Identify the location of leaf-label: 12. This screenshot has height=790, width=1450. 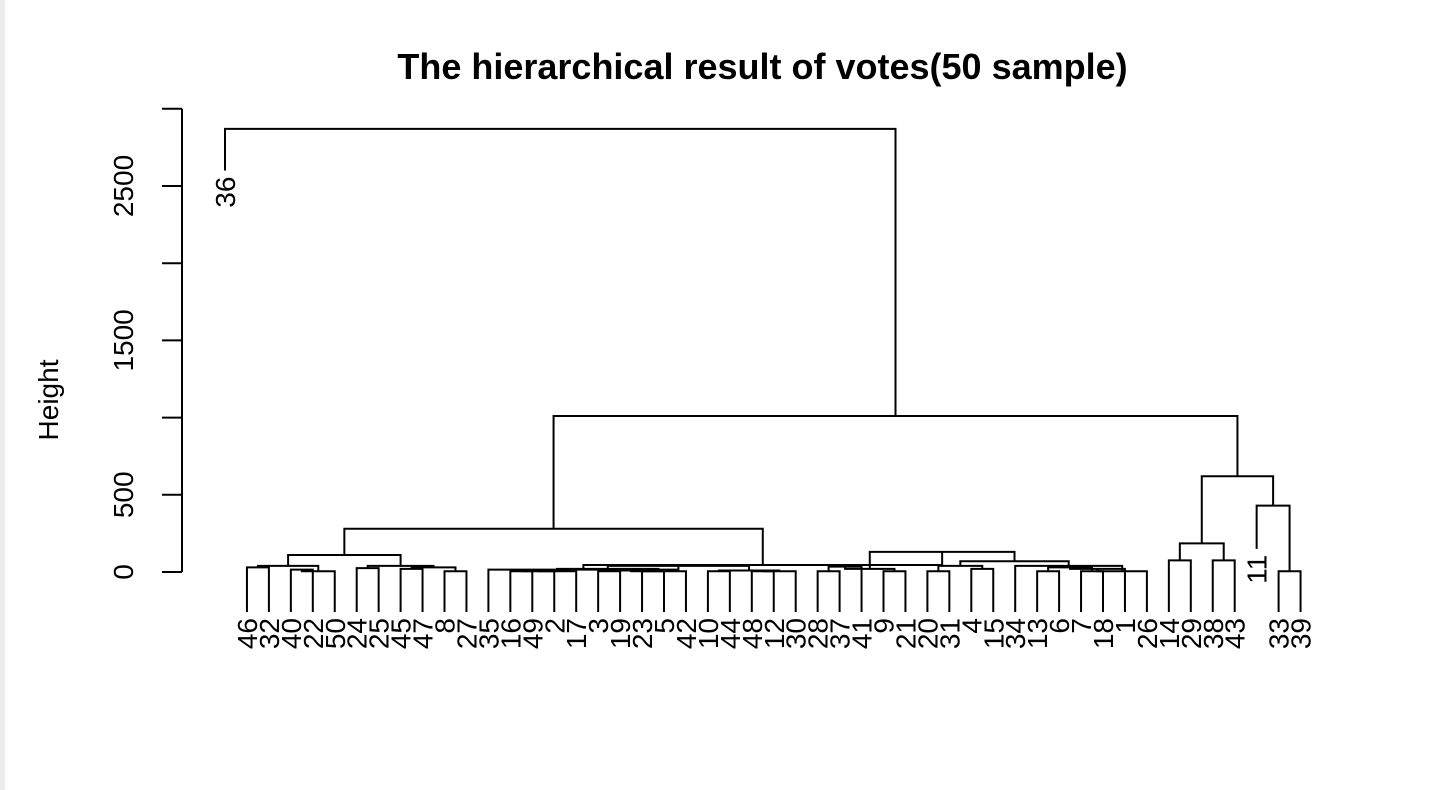
(774, 633).